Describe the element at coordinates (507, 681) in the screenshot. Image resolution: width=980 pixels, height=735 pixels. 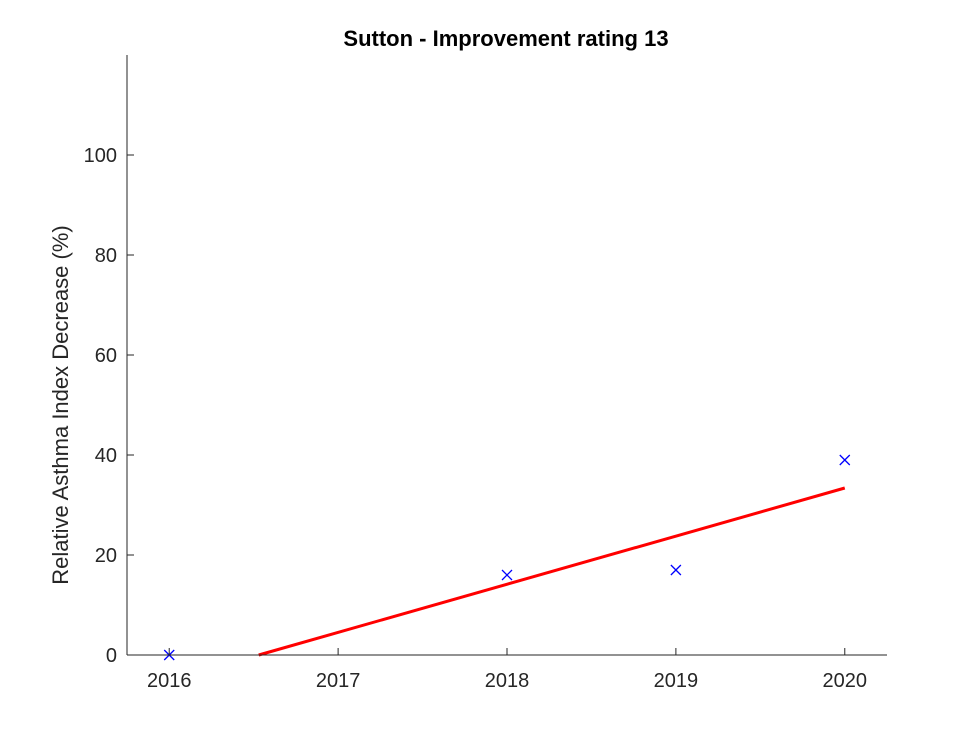
I see `x-tick-label: 2018` at that location.